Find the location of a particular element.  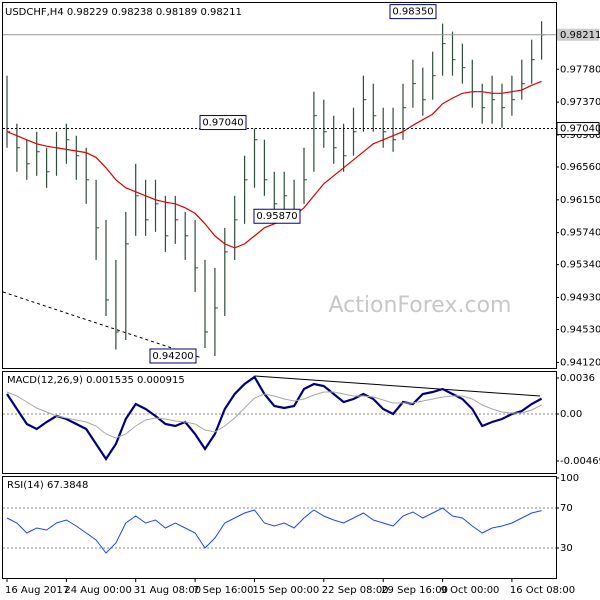

last-price-box is located at coordinates (578, 34).